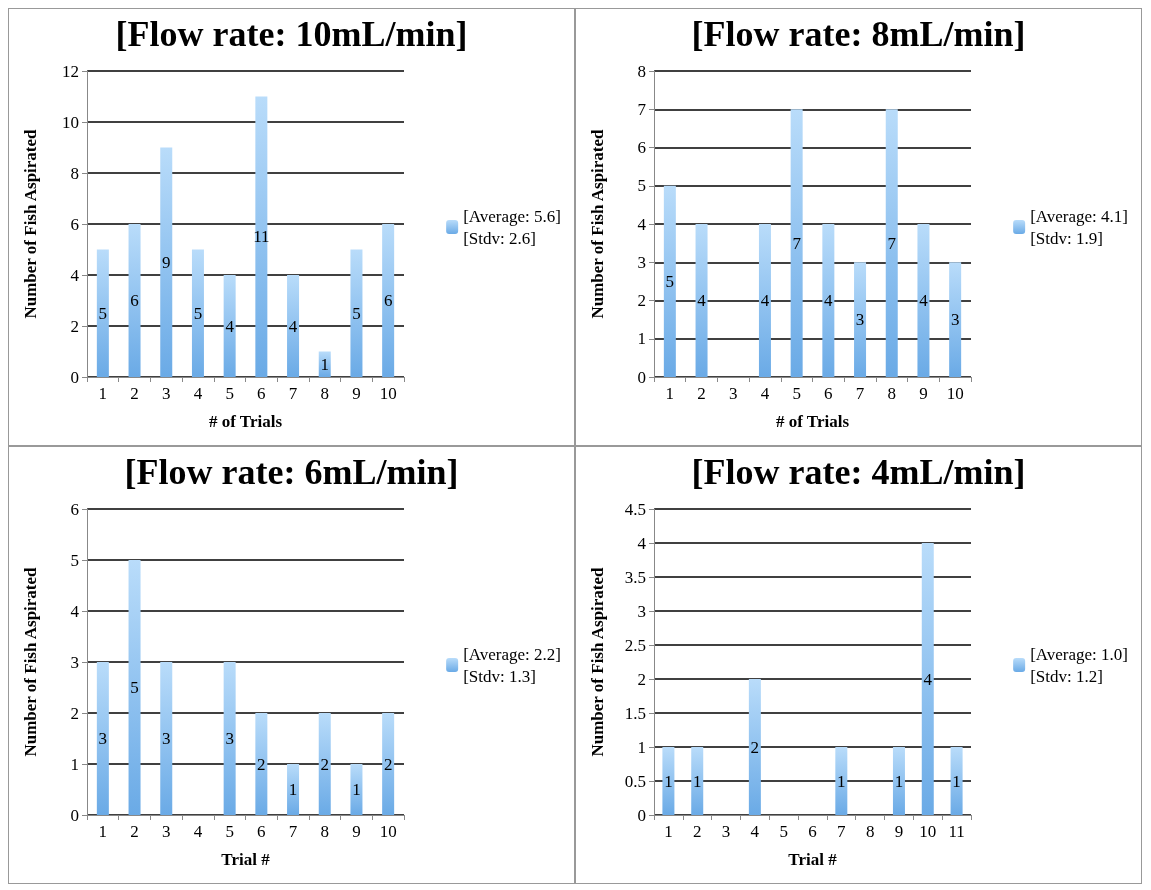 The width and height of the screenshot is (1151, 890). Describe the element at coordinates (635, 577) in the screenshot. I see `y-tick-label: 3.5` at that location.